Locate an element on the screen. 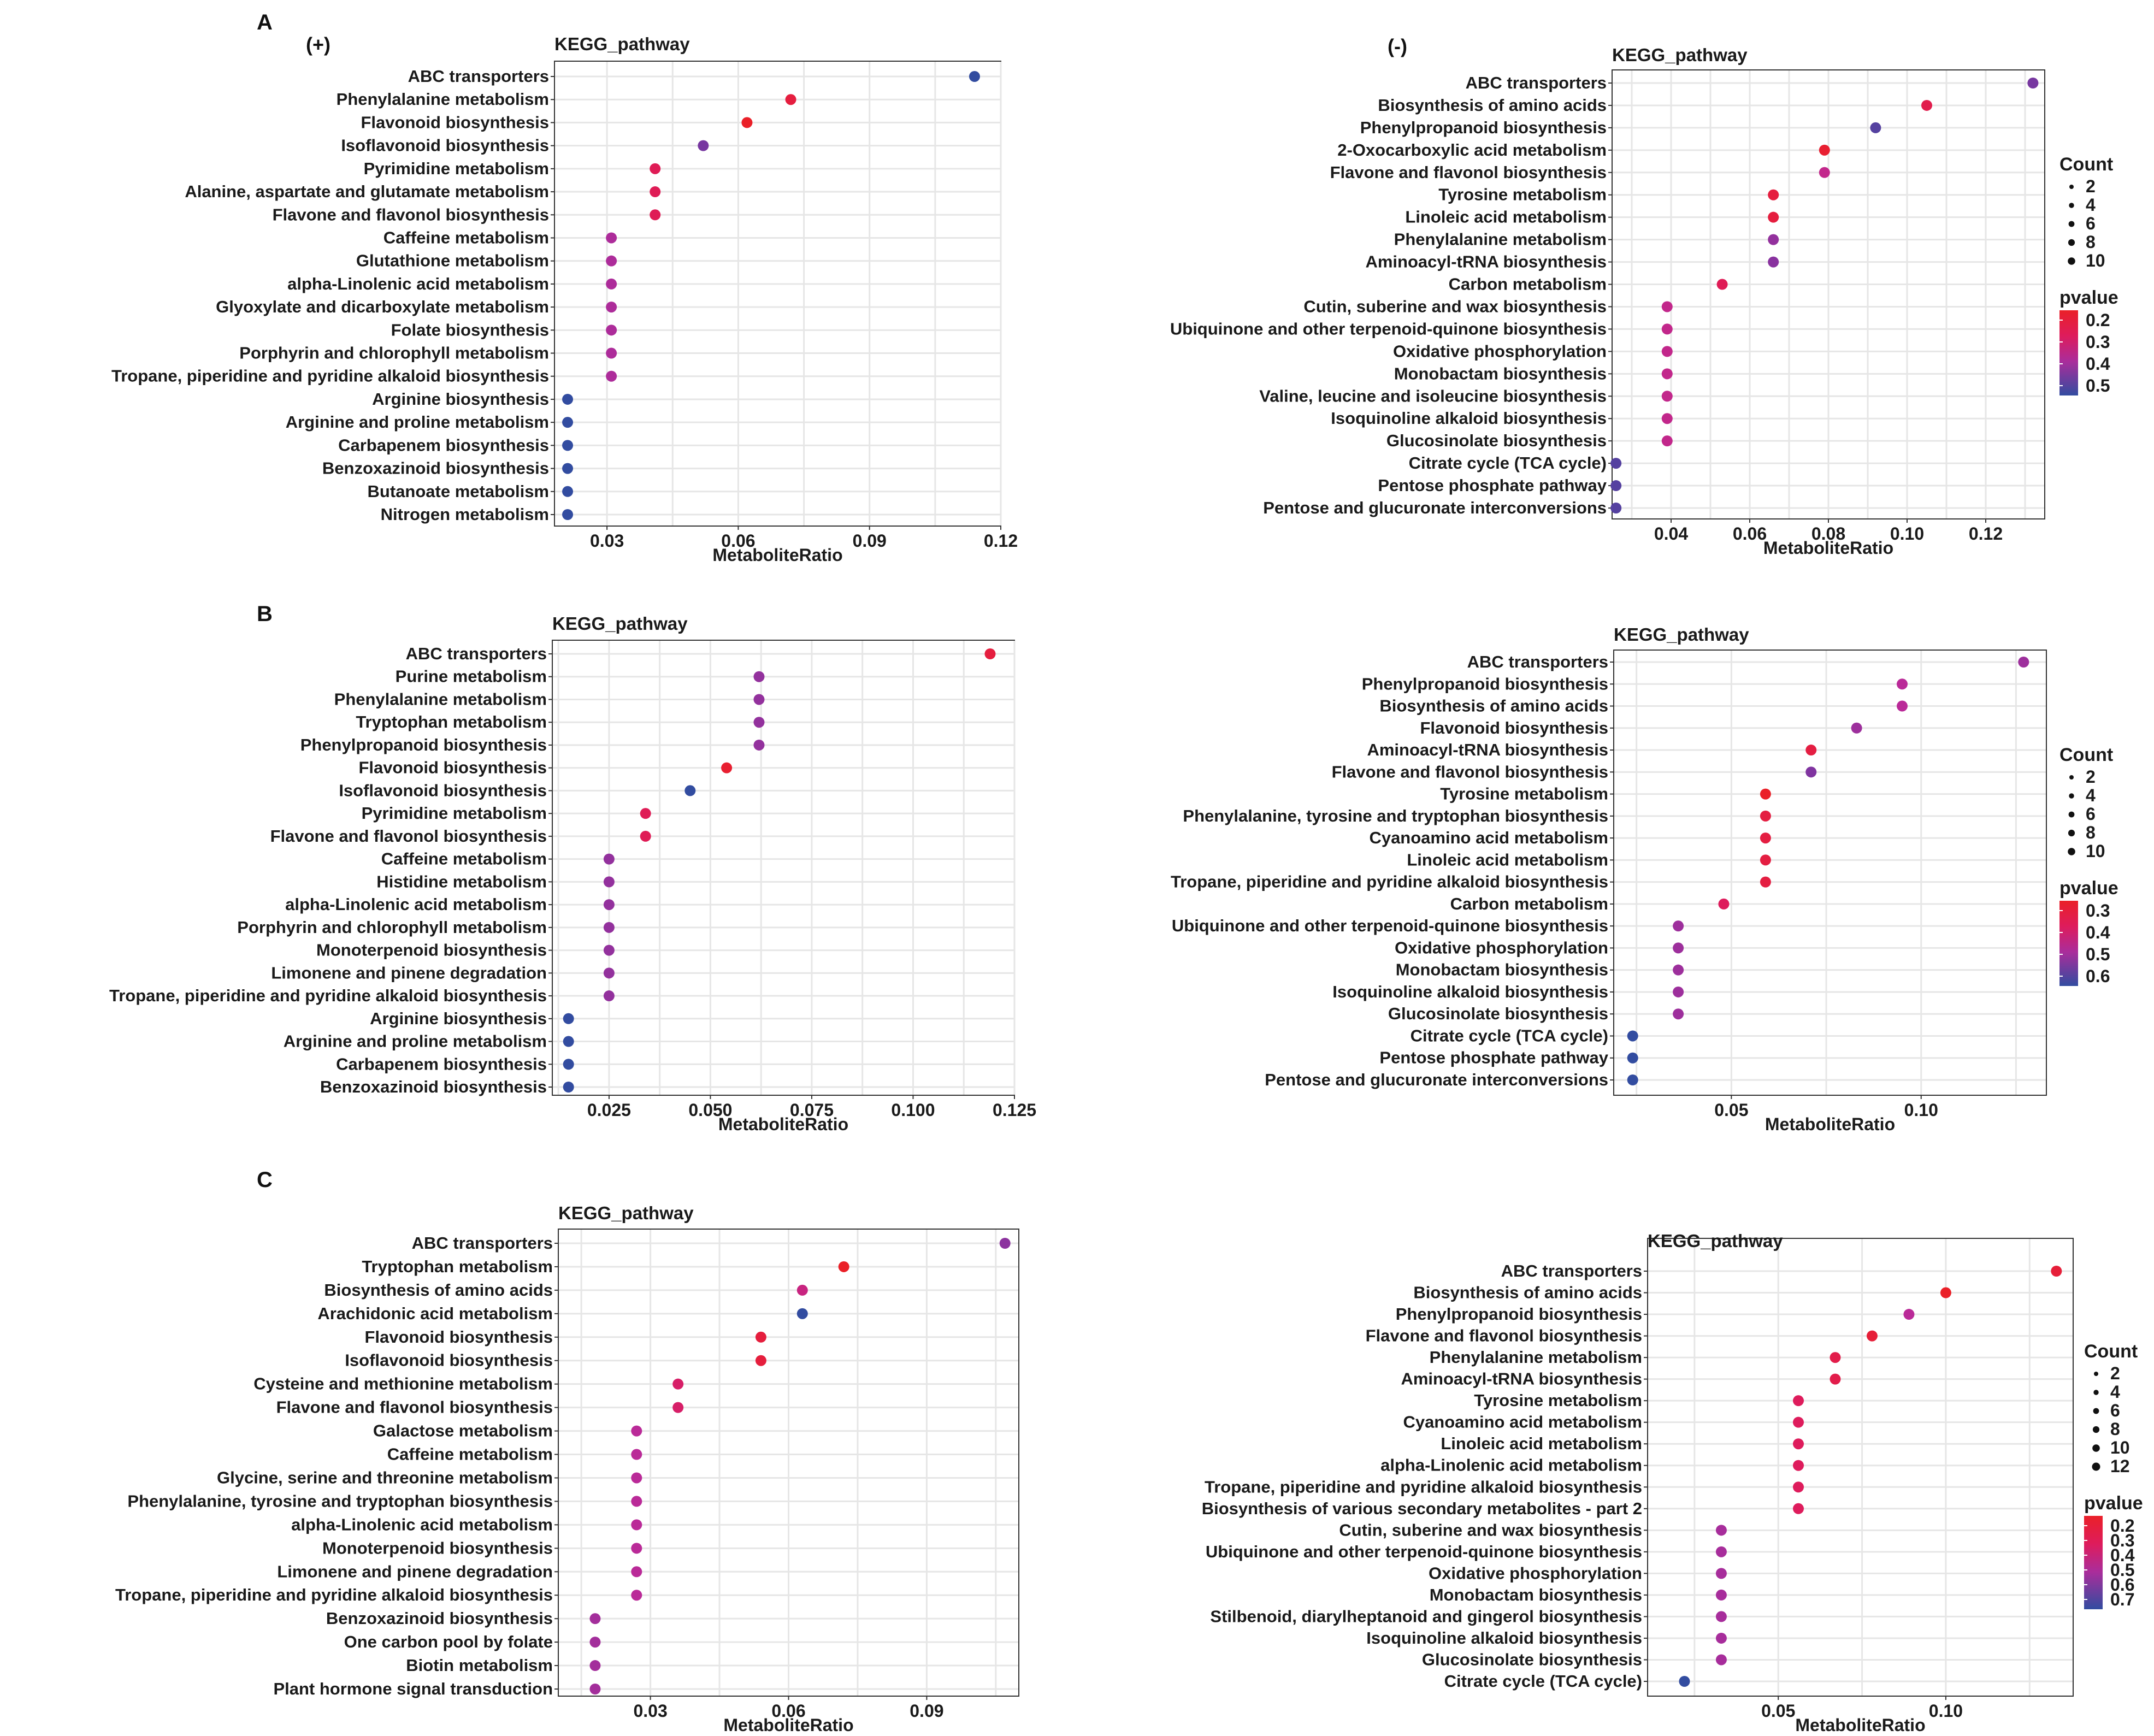 This screenshot has width=2154, height=1736. x-tick-label: 0.050 is located at coordinates (710, 1110).